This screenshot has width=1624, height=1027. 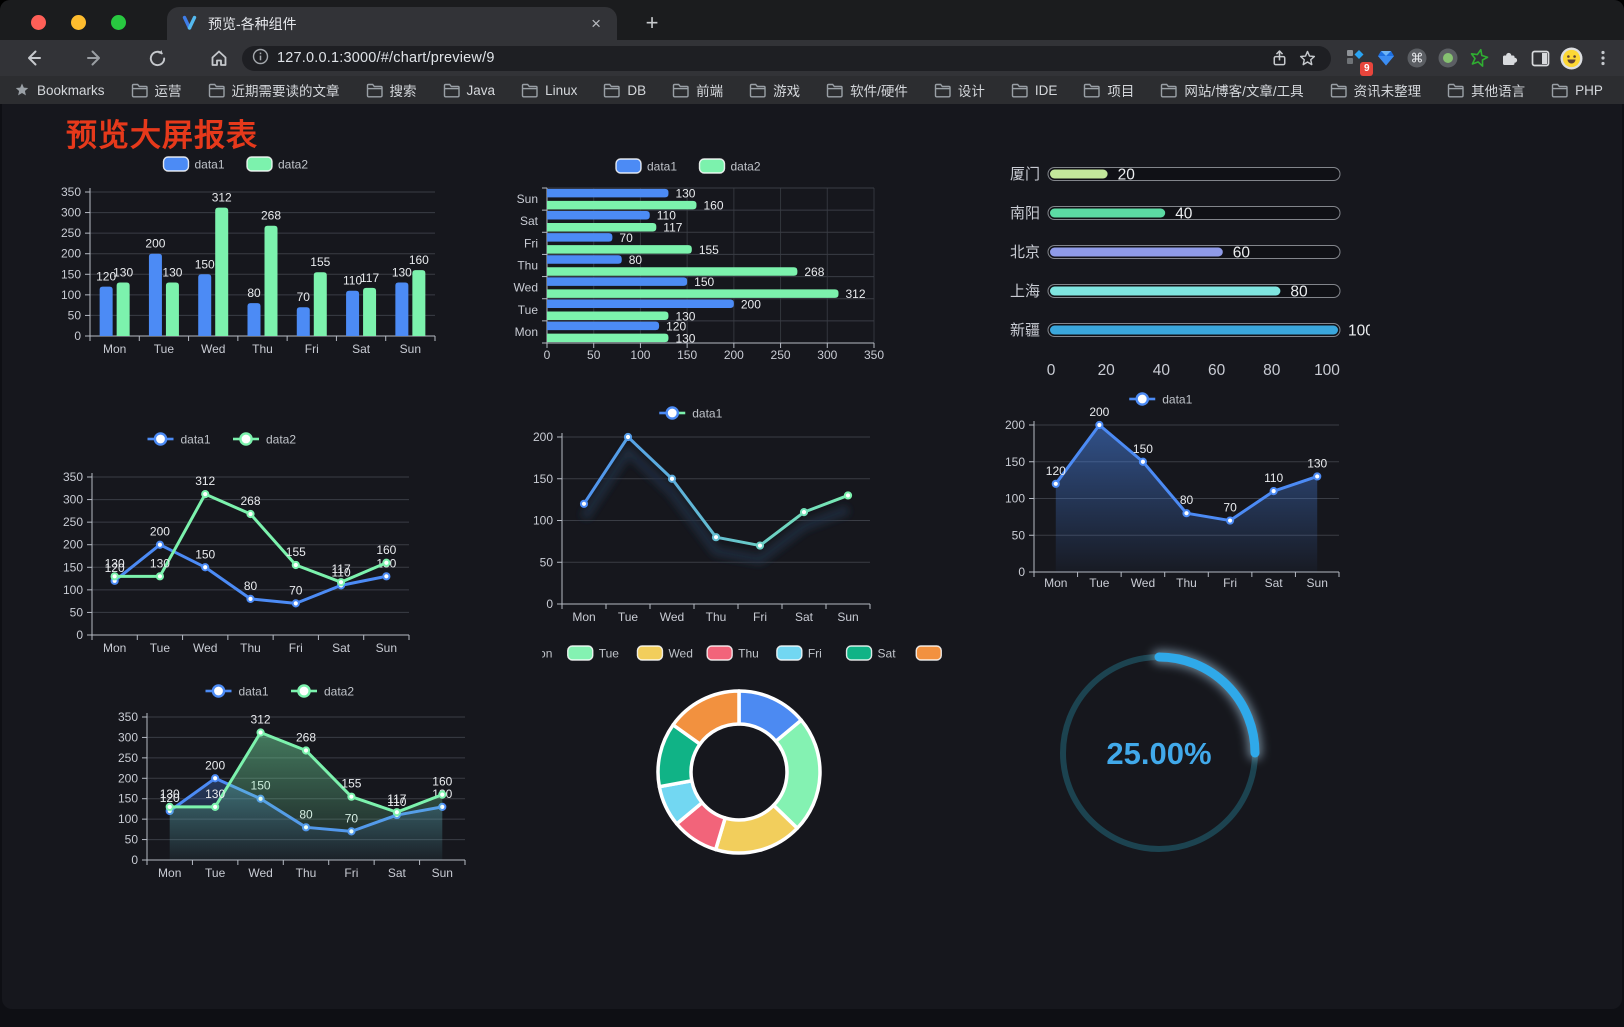 What do you see at coordinates (274, 90) in the screenshot?
I see `bookmark-folder: 近期需要读的文章` at bounding box center [274, 90].